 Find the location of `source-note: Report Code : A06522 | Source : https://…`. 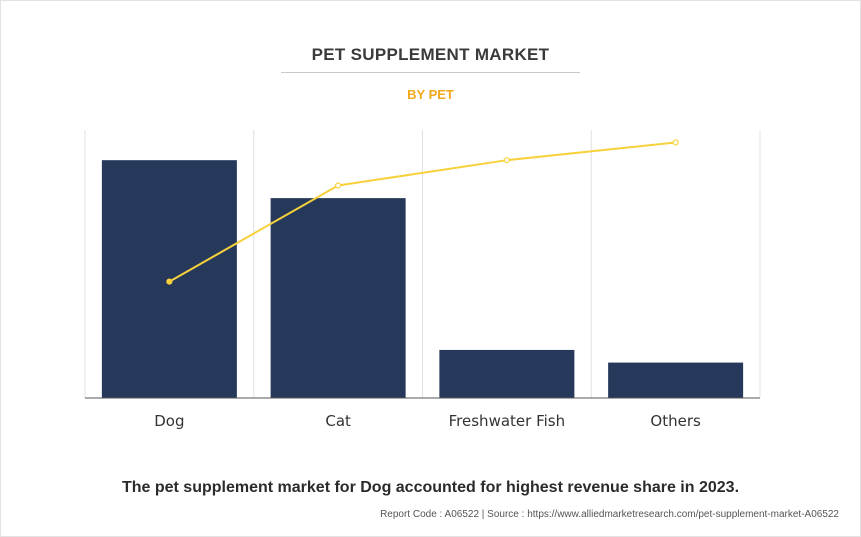

source-note: Report Code : A06522 | Source : https://… is located at coordinates (609, 514).